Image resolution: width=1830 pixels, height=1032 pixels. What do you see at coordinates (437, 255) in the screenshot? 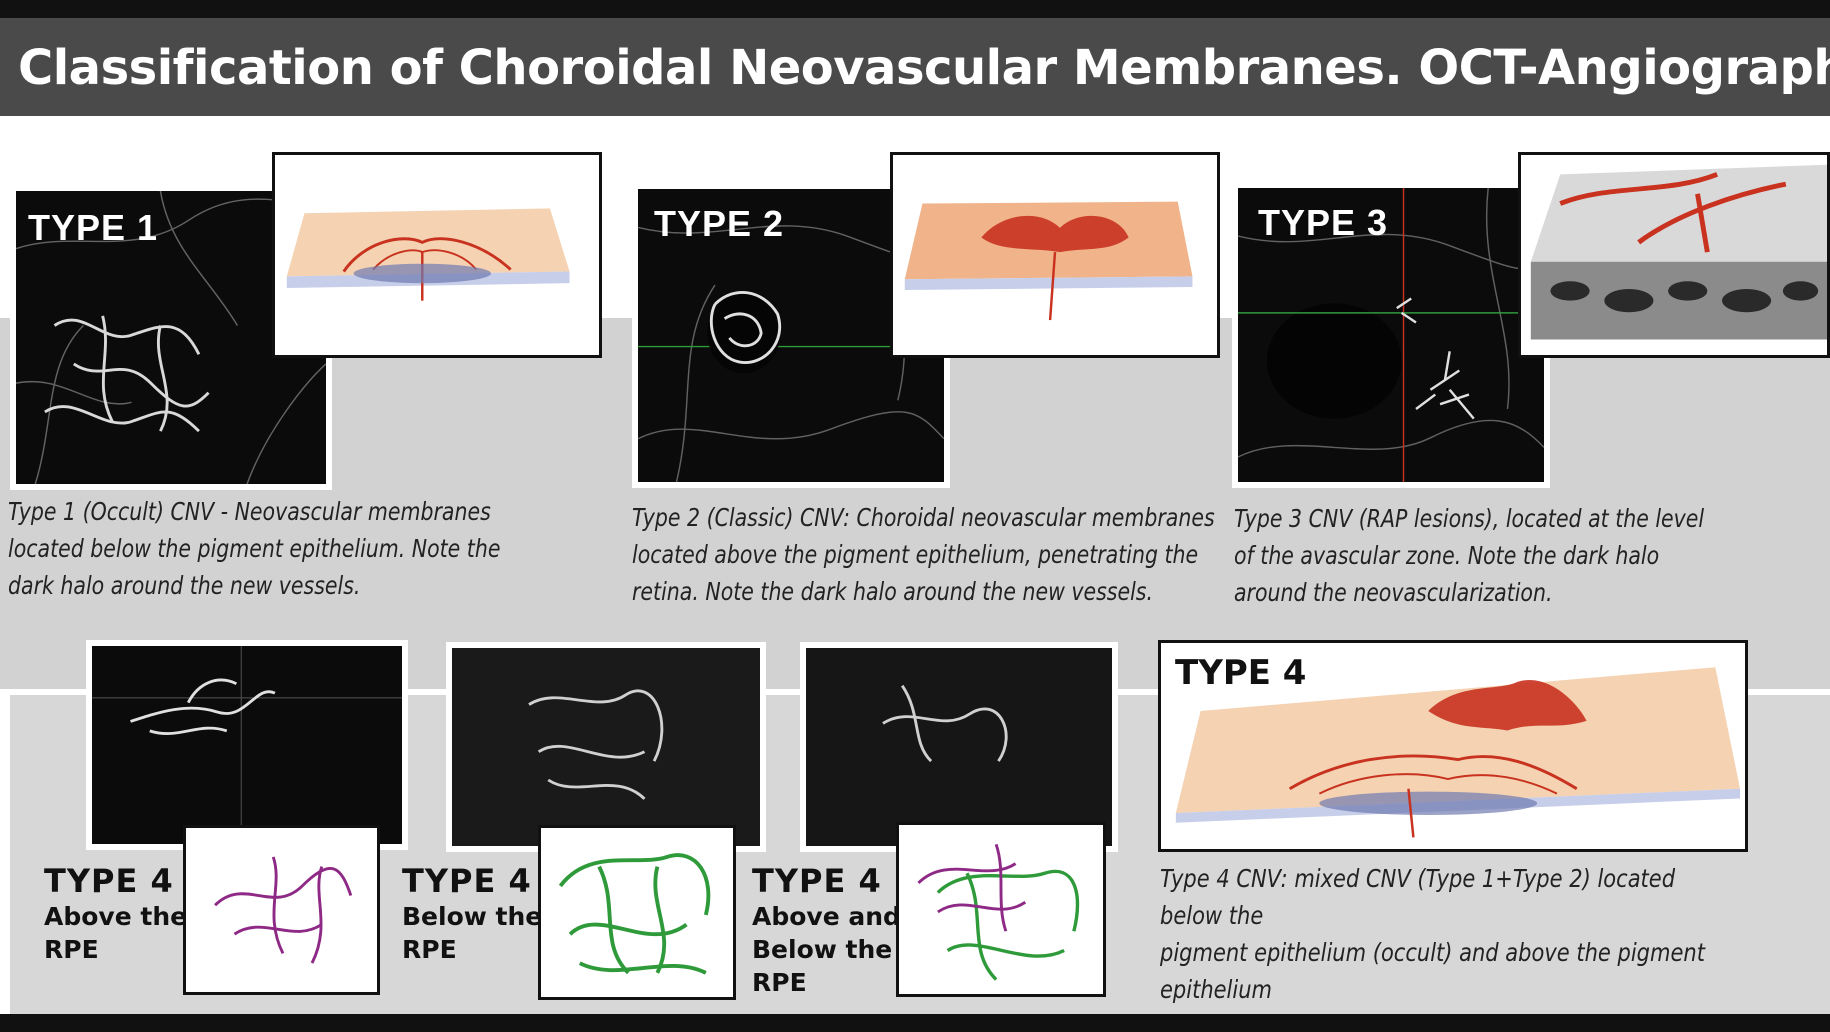
I see `illustration-type1` at bounding box center [437, 255].